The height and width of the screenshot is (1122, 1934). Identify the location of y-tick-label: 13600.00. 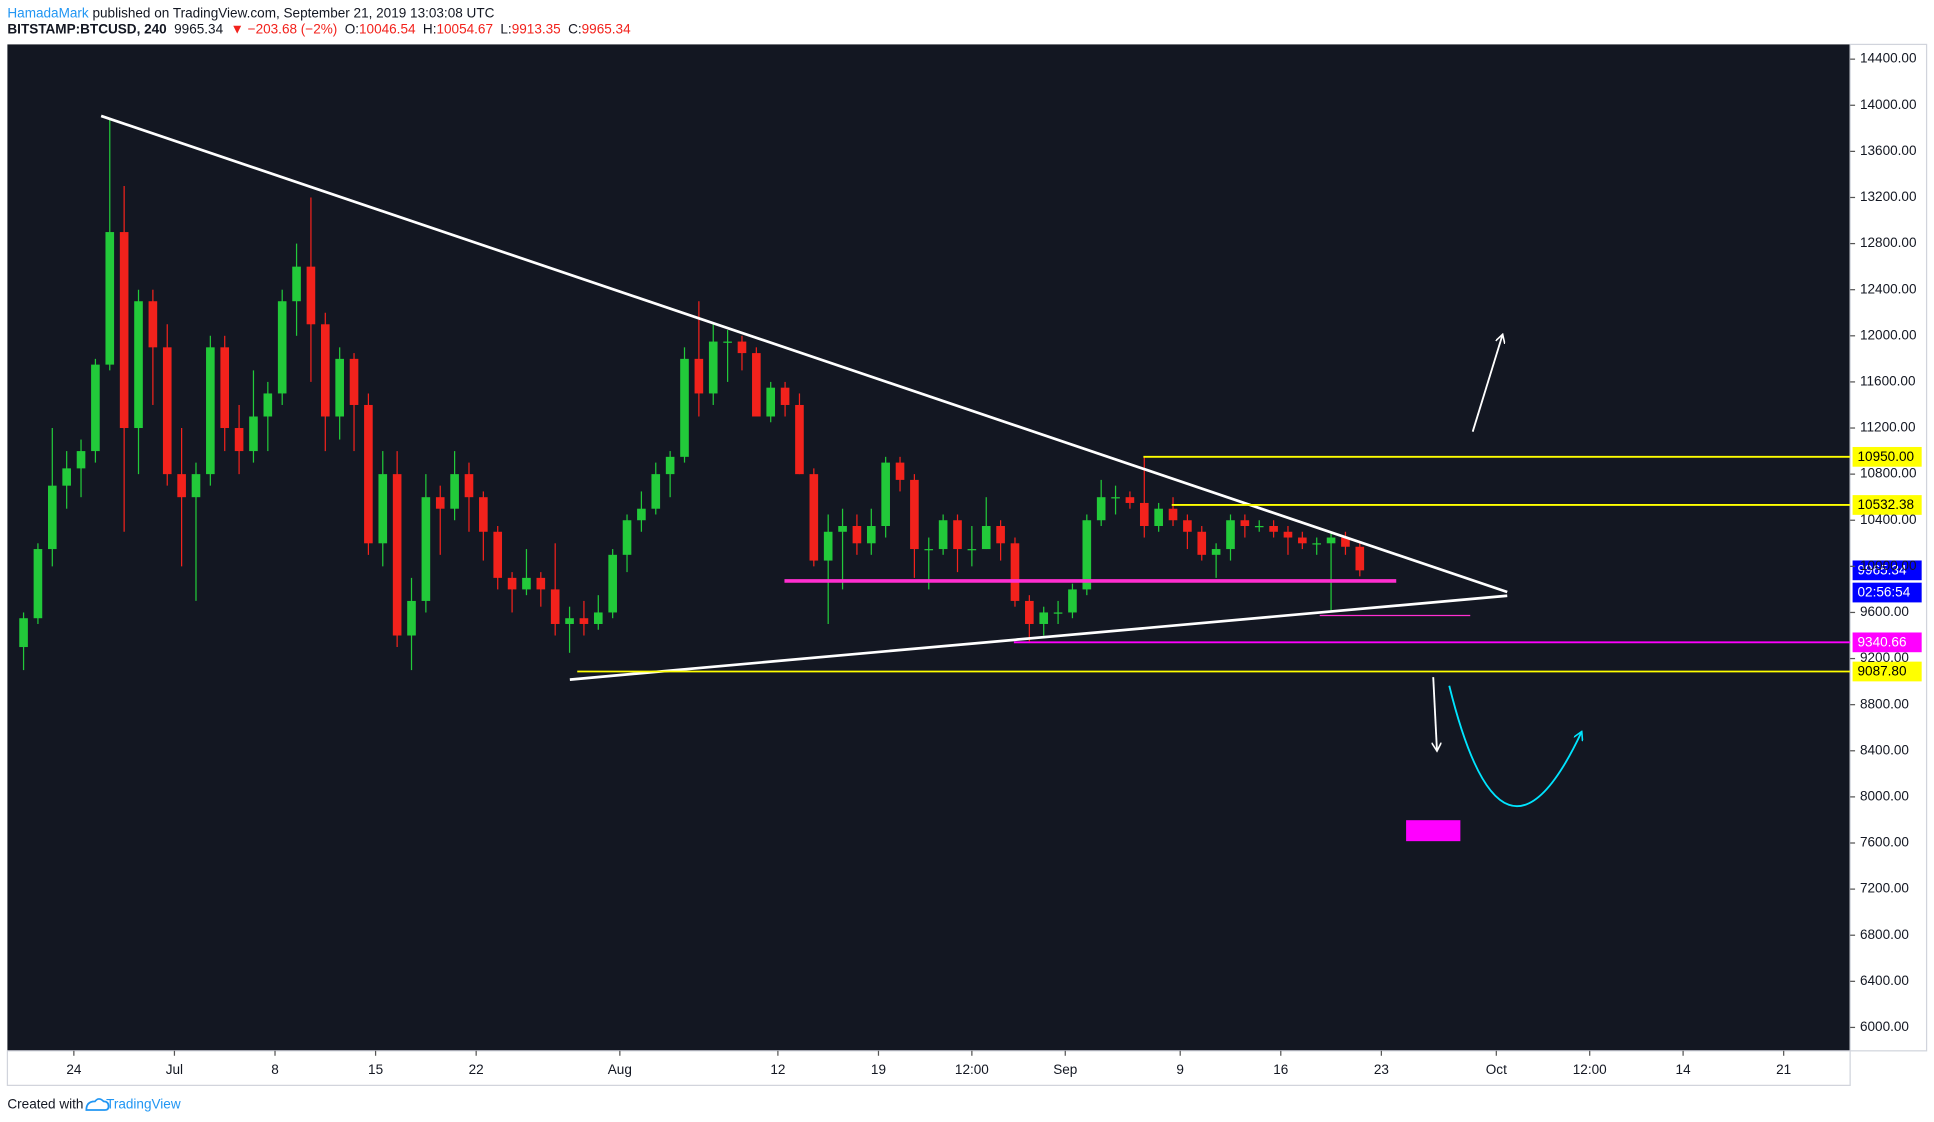
(1888, 150).